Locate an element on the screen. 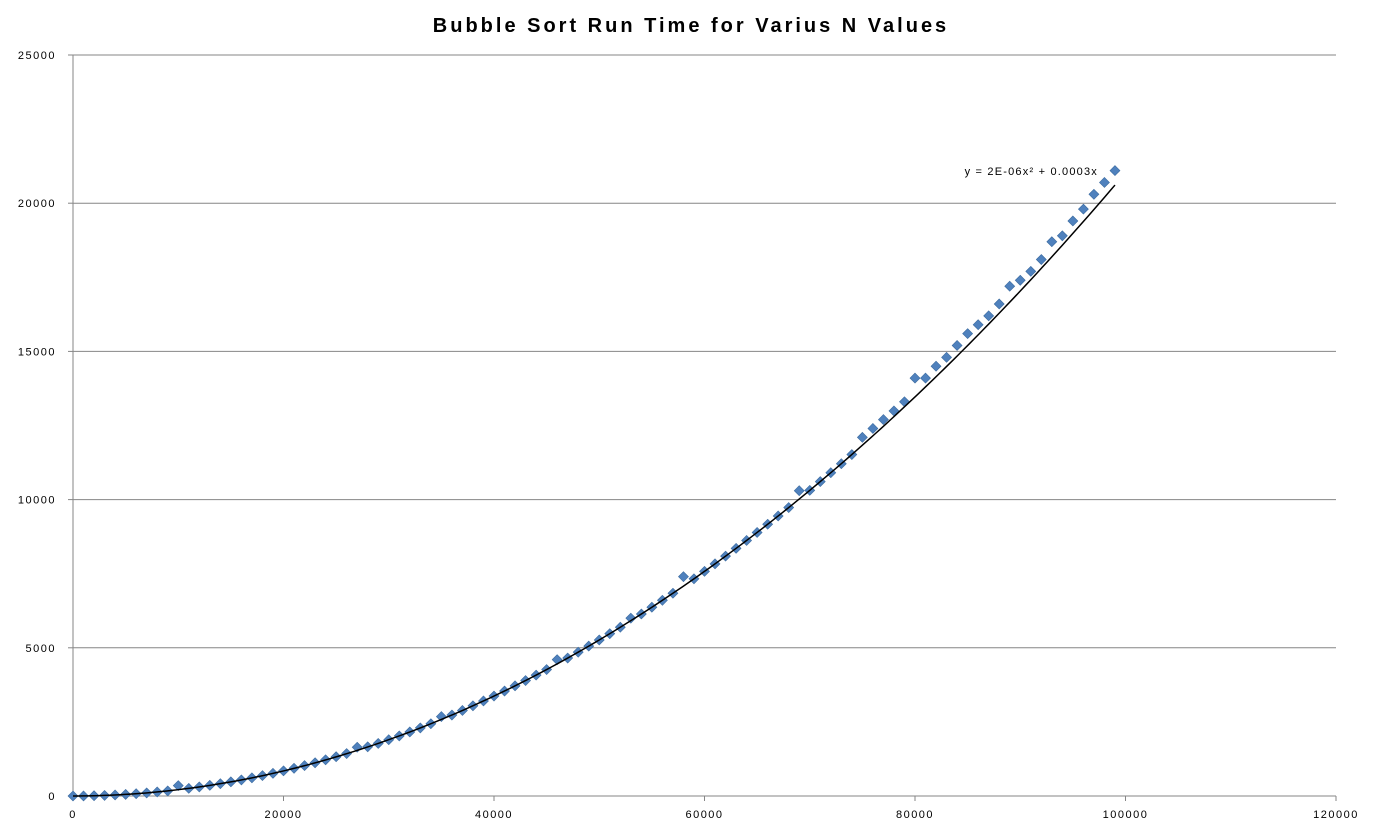 The image size is (1383, 829). y-tick-label-0: 0 is located at coordinates (52, 797).